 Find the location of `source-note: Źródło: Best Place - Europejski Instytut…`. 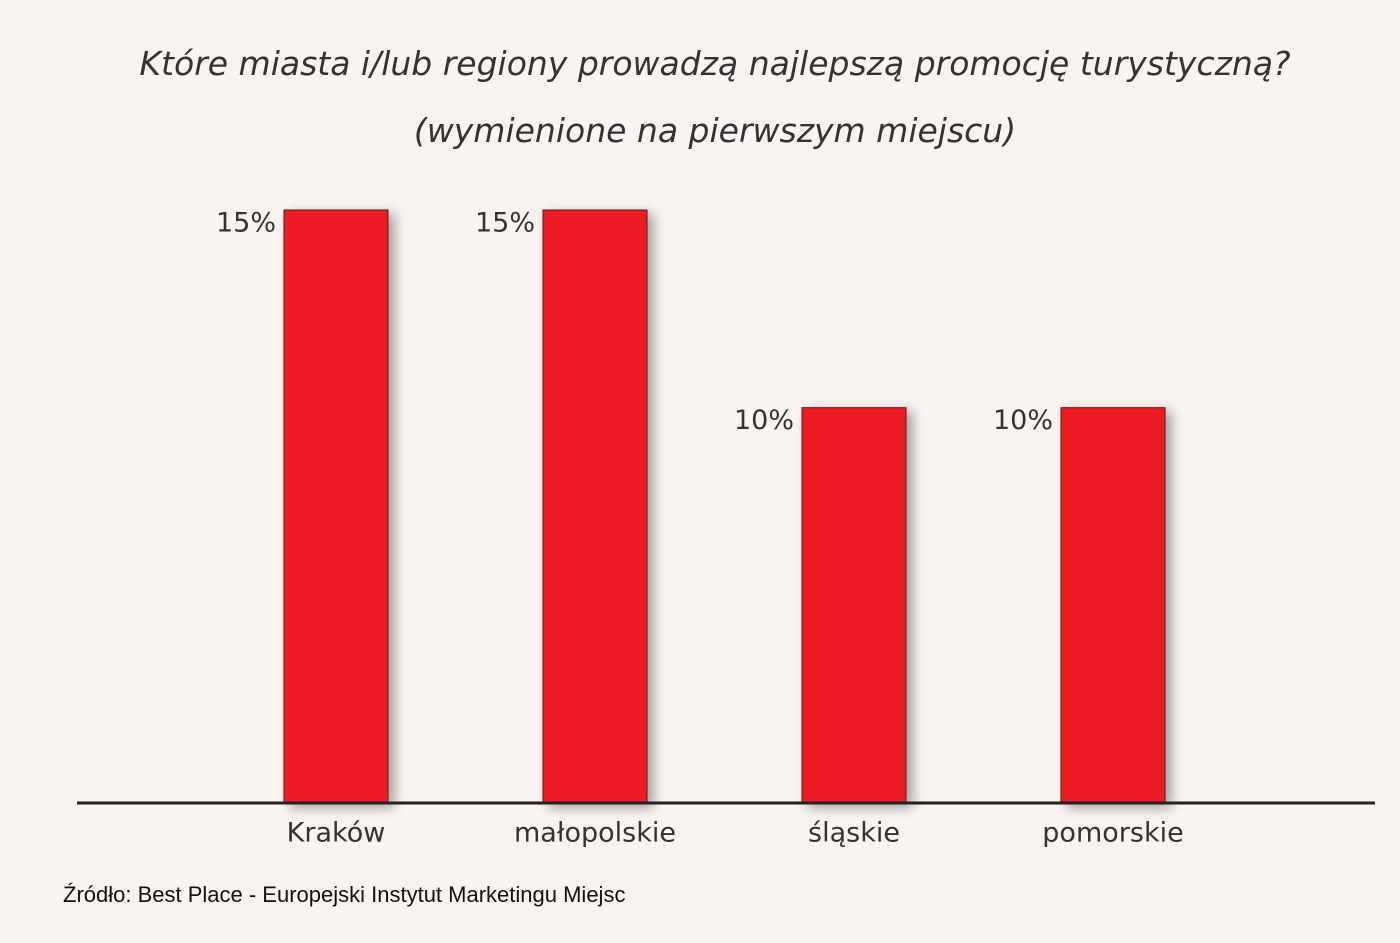

source-note: Źródło: Best Place - Europejski Instytut… is located at coordinates (344, 894).